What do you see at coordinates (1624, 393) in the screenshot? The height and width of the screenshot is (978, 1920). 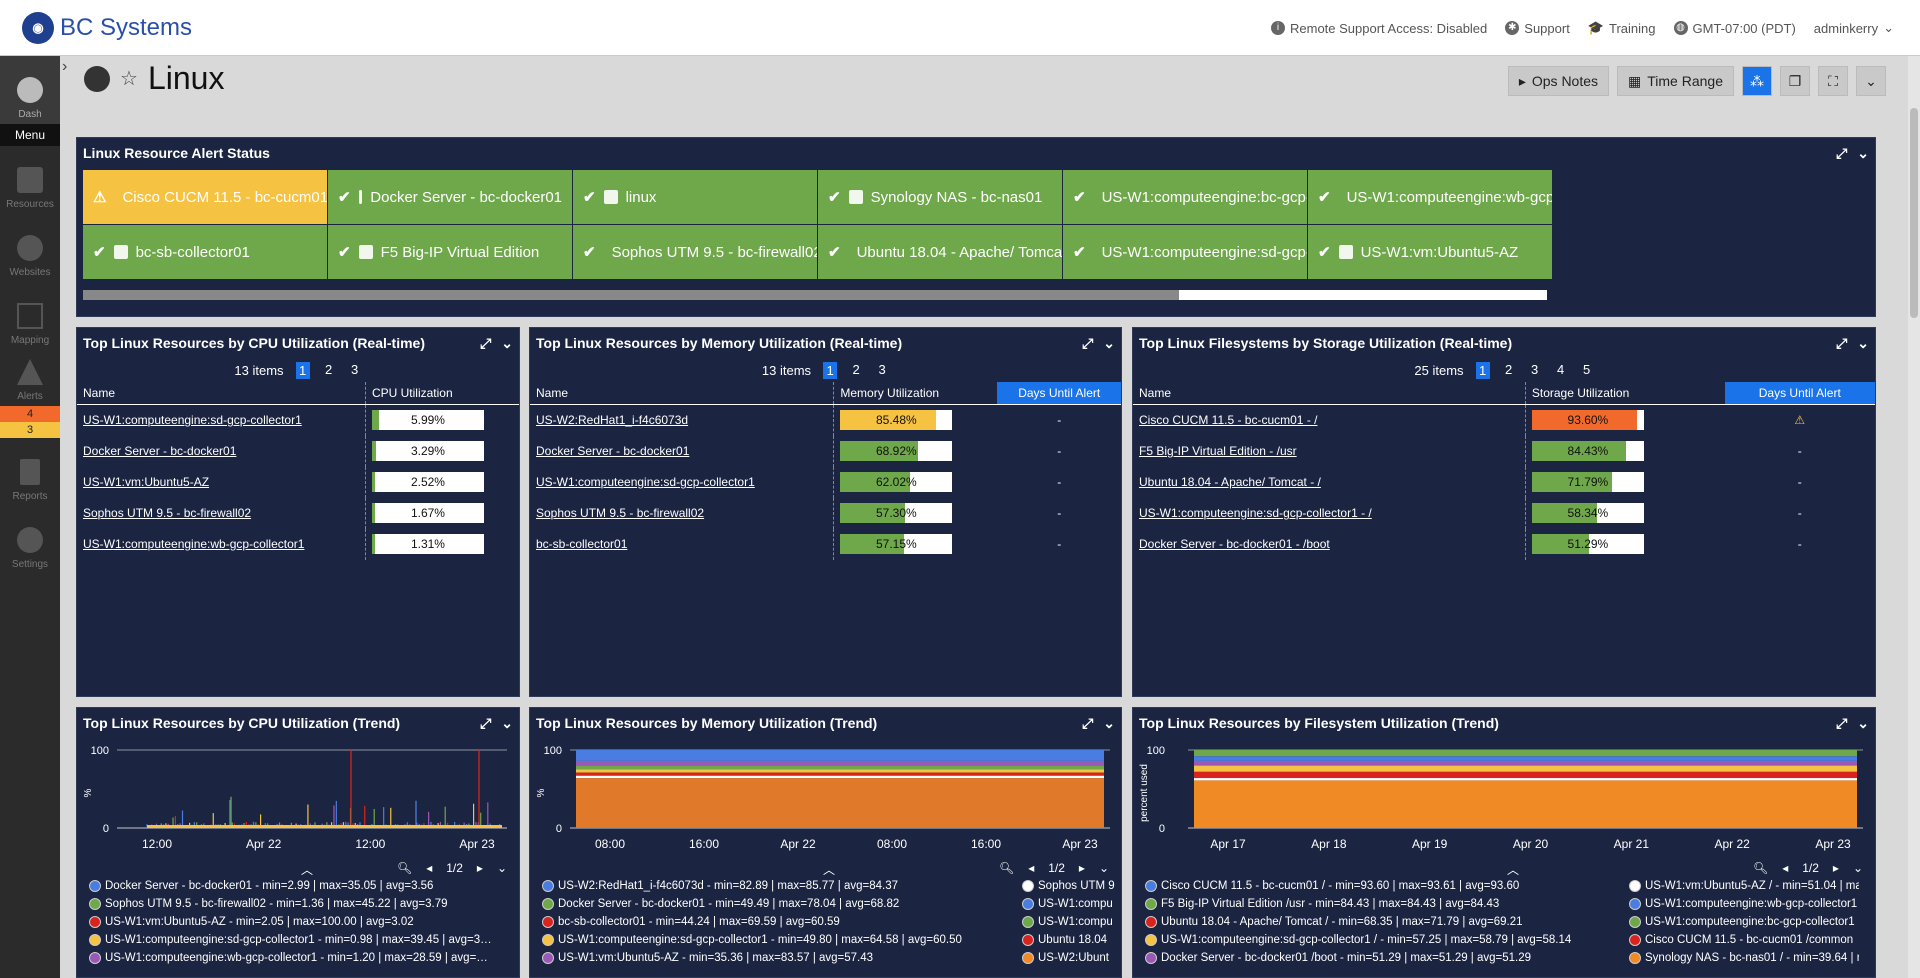 I see `column-header-storage: Storage Utilization` at bounding box center [1624, 393].